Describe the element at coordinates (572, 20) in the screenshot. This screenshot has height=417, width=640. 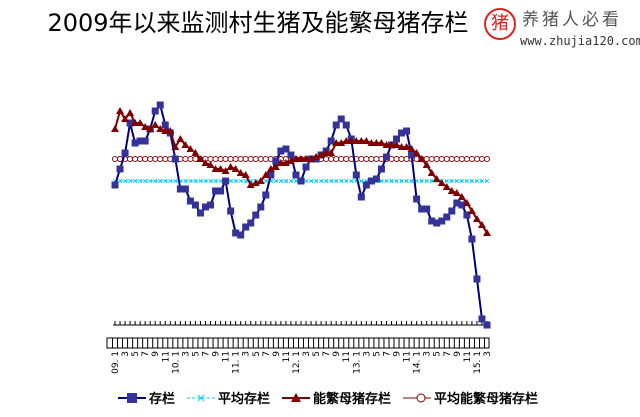
I see `watermark-brand: 养猪人必看` at that location.